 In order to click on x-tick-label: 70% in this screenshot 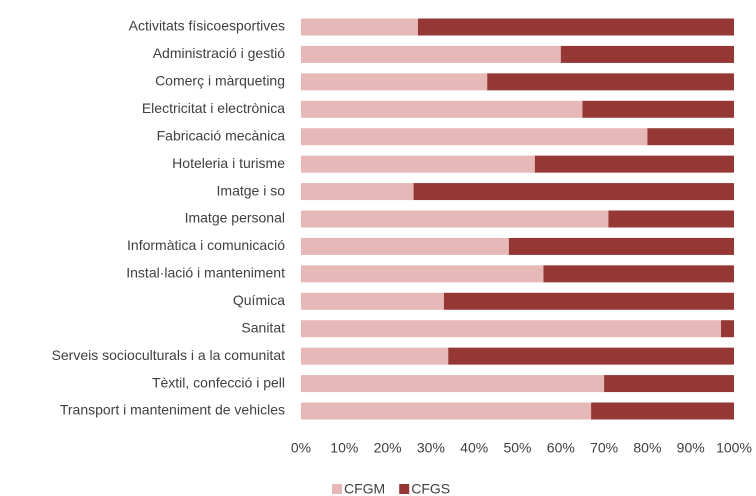, I will do `click(604, 448)`.